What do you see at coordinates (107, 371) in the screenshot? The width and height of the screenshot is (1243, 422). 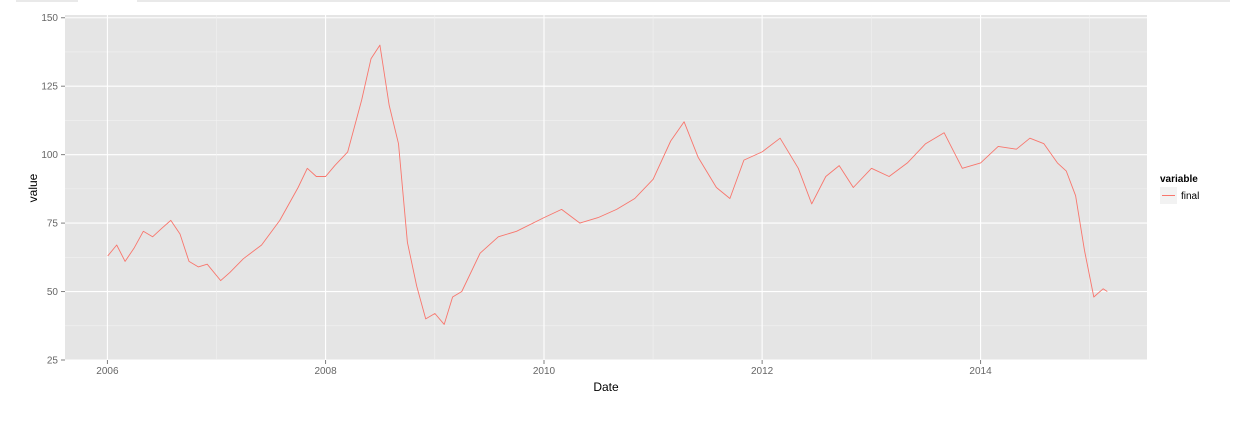 I see `x-tick-label: 2006` at bounding box center [107, 371].